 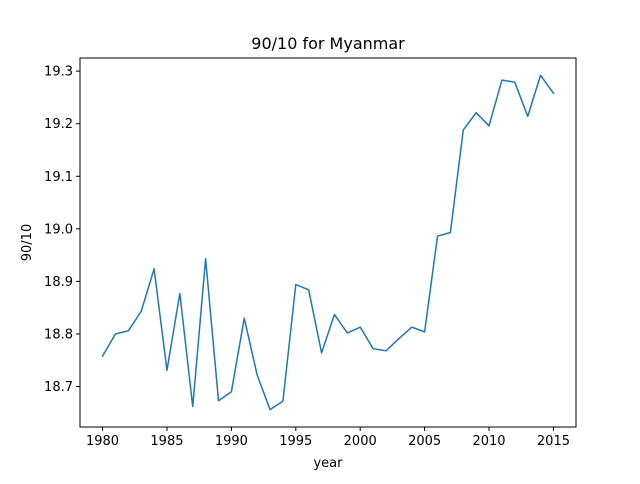 I want to click on y-tick-label: 18.9, so click(x=58, y=282).